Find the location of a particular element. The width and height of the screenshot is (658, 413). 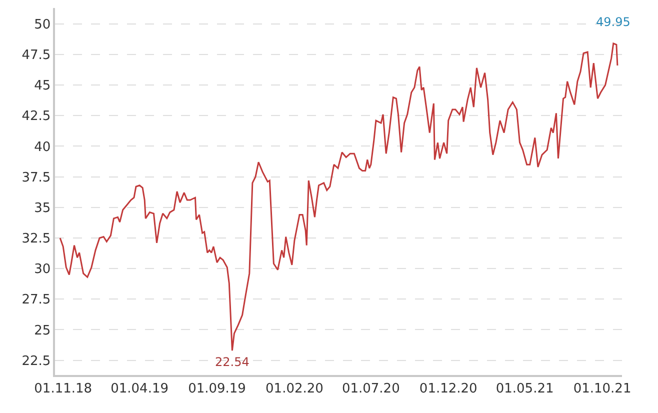

x-tick-label: 01.09.19 is located at coordinates (217, 388).